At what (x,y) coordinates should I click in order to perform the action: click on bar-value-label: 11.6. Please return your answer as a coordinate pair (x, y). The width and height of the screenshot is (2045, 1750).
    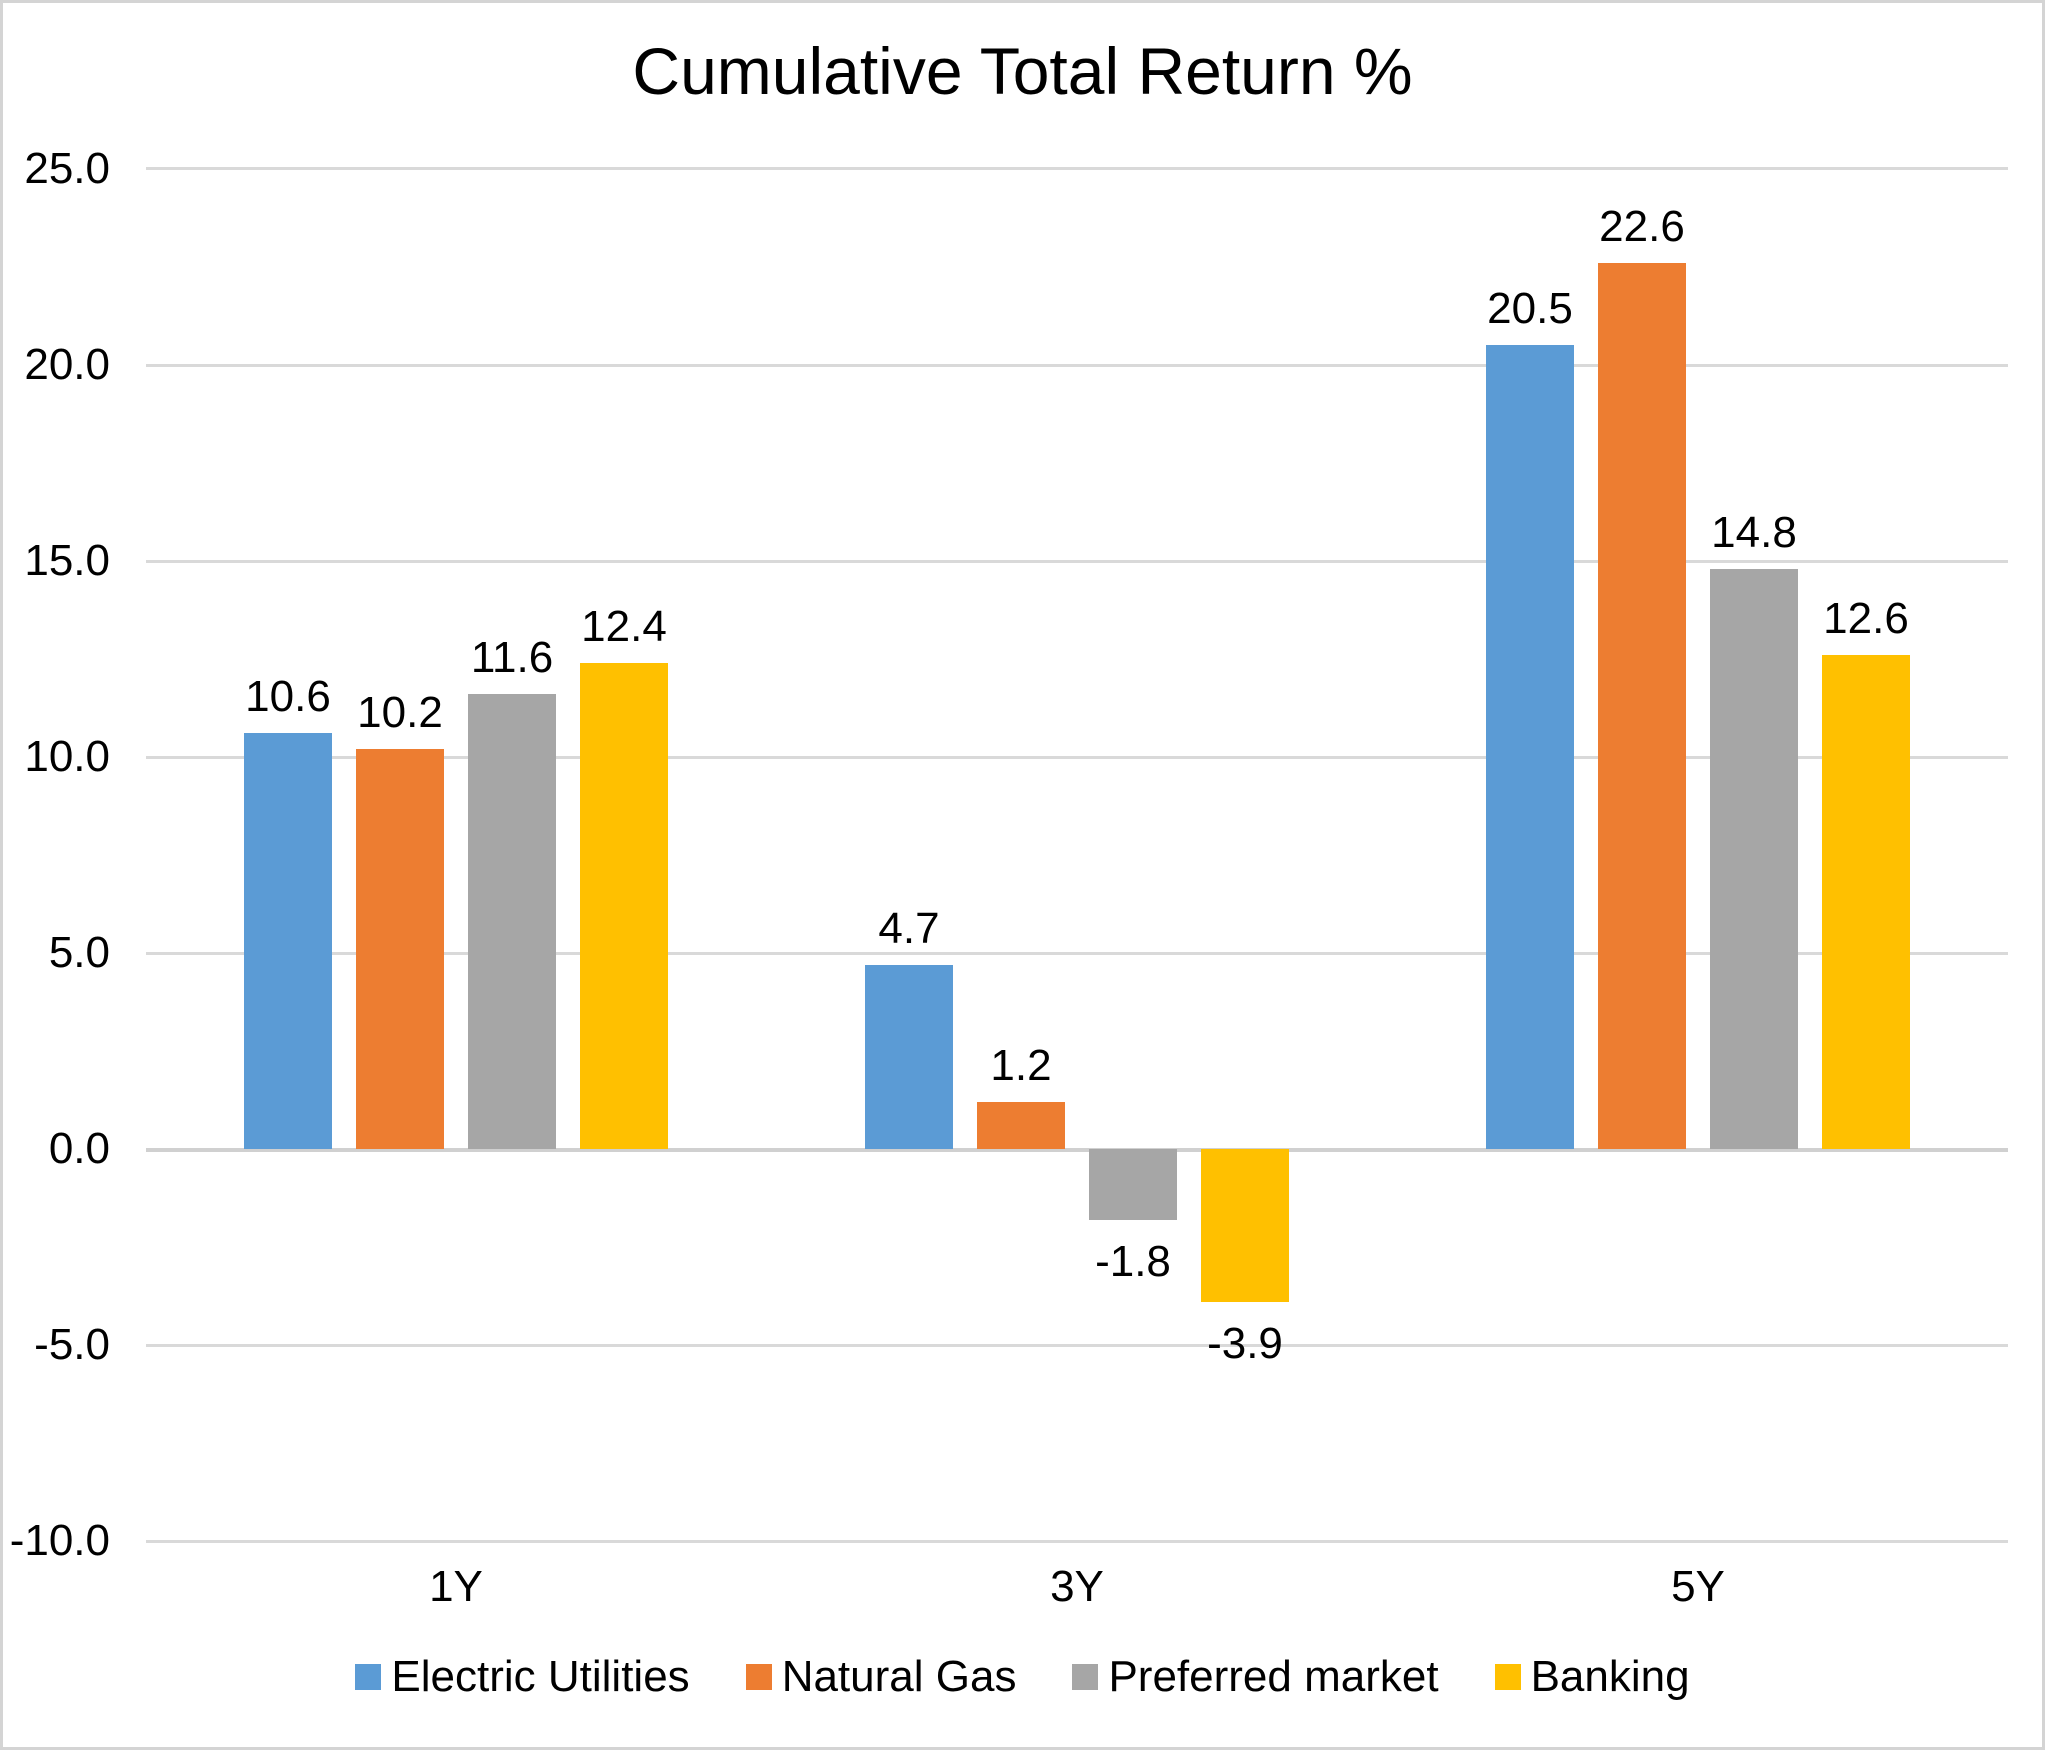
    Looking at the image, I should click on (512, 657).